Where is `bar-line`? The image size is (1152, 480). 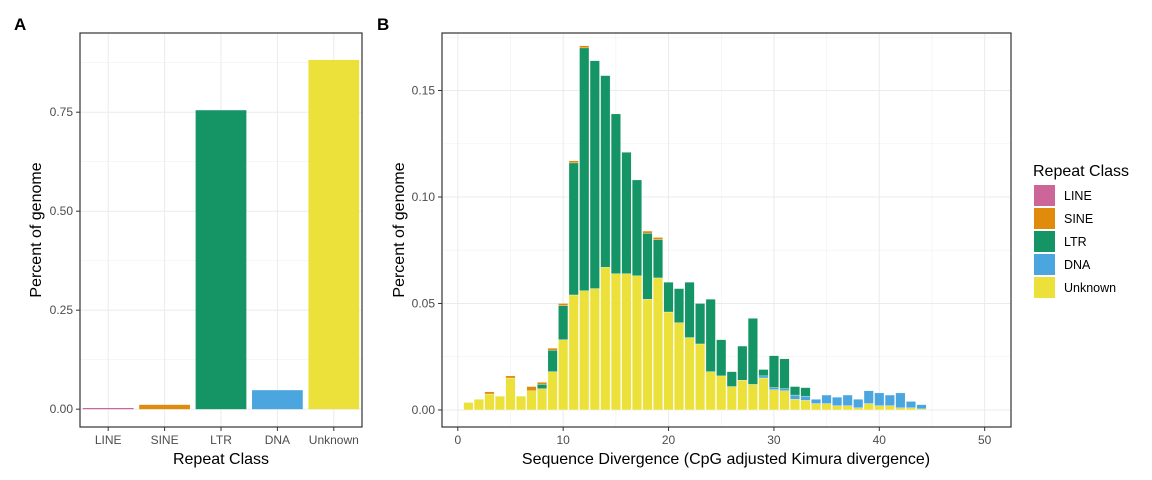
bar-line is located at coordinates (108, 408).